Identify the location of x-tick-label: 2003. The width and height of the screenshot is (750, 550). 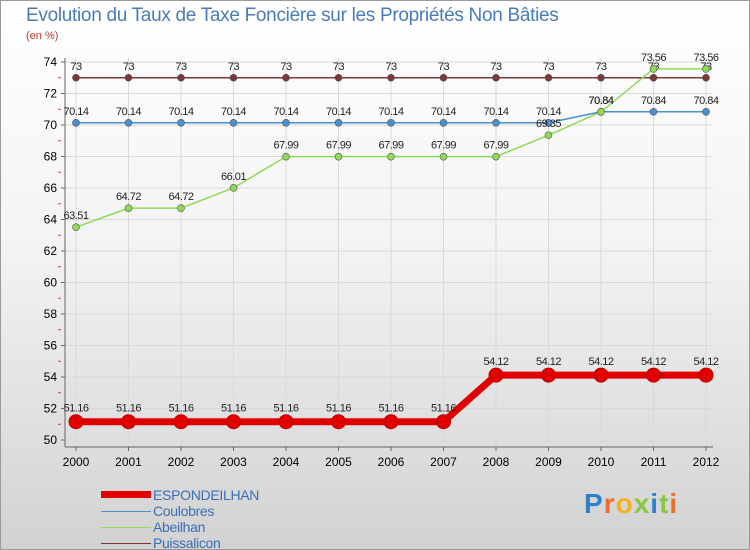
(233, 462).